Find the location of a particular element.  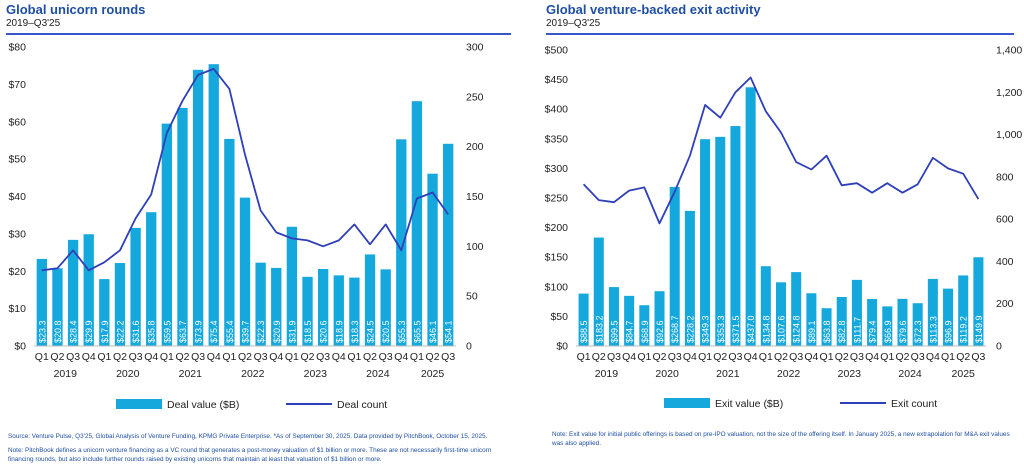

y-left-tick-label: $50 is located at coordinates (17, 160).